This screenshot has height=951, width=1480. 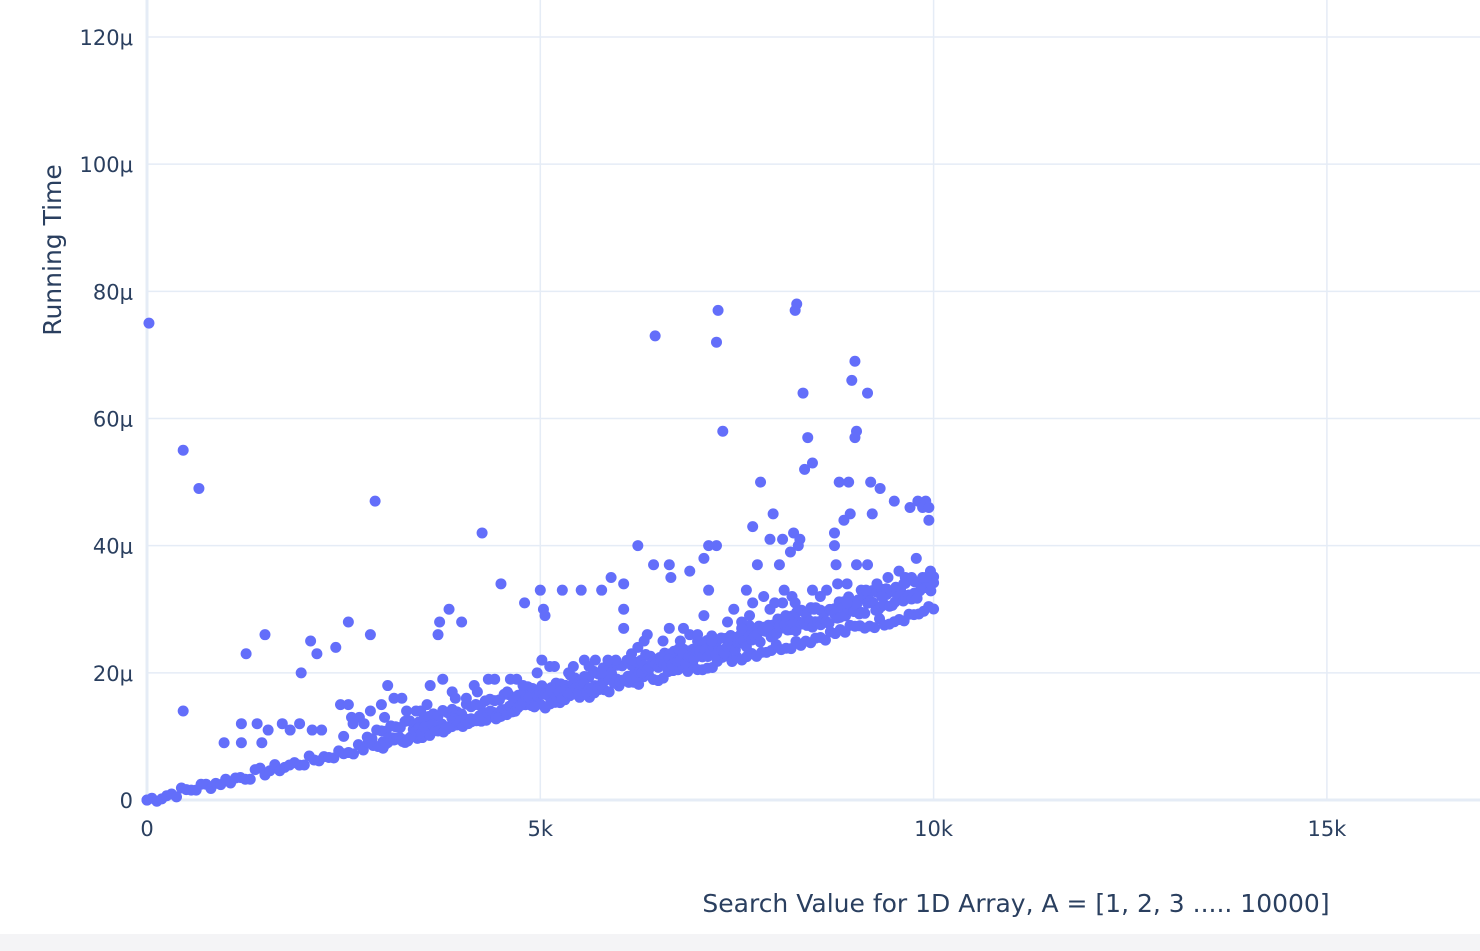 I want to click on y-tick-label: 20μ, so click(x=113, y=674).